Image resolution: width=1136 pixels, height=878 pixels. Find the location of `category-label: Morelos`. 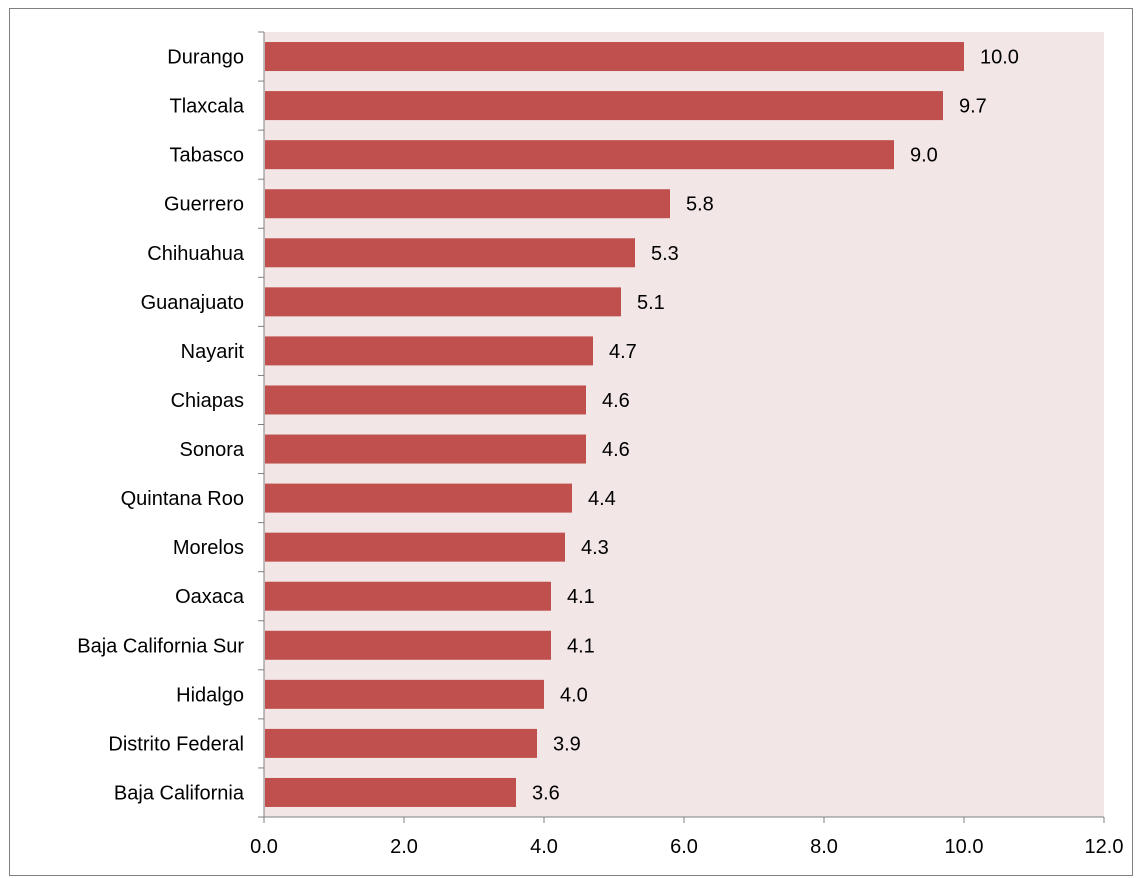

category-label: Morelos is located at coordinates (208, 548).